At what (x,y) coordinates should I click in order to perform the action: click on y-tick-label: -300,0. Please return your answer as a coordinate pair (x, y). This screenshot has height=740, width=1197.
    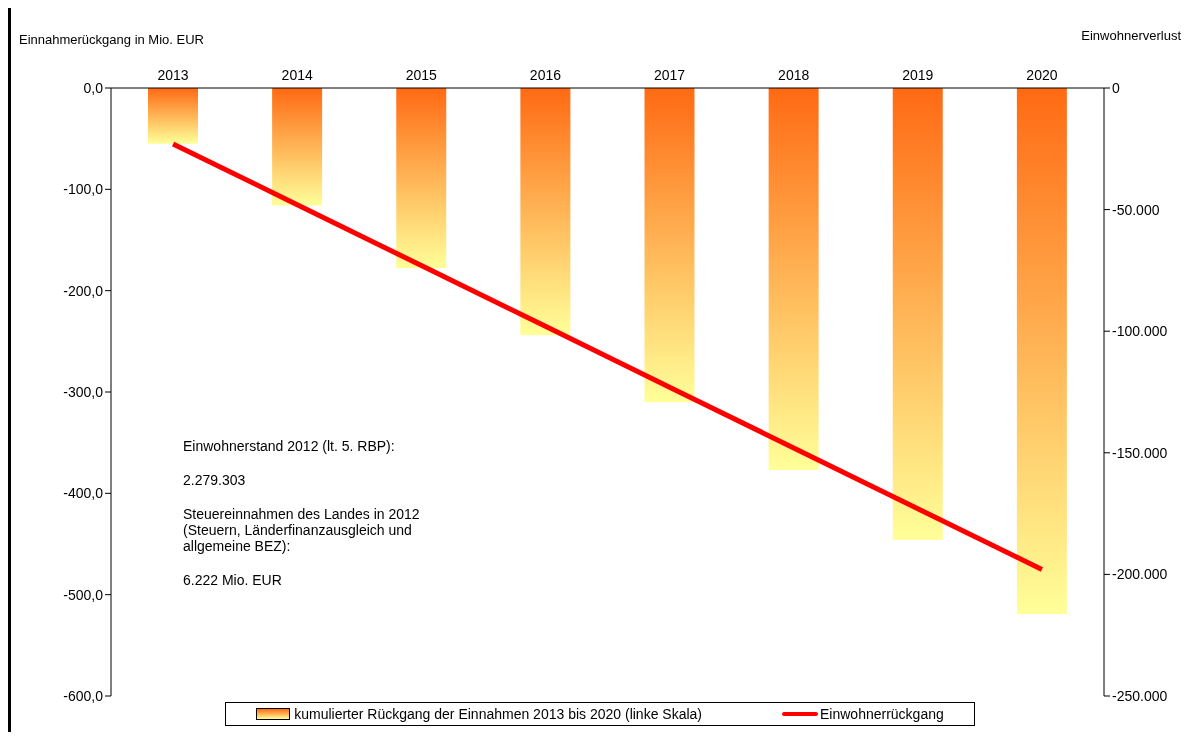
    Looking at the image, I should click on (83, 391).